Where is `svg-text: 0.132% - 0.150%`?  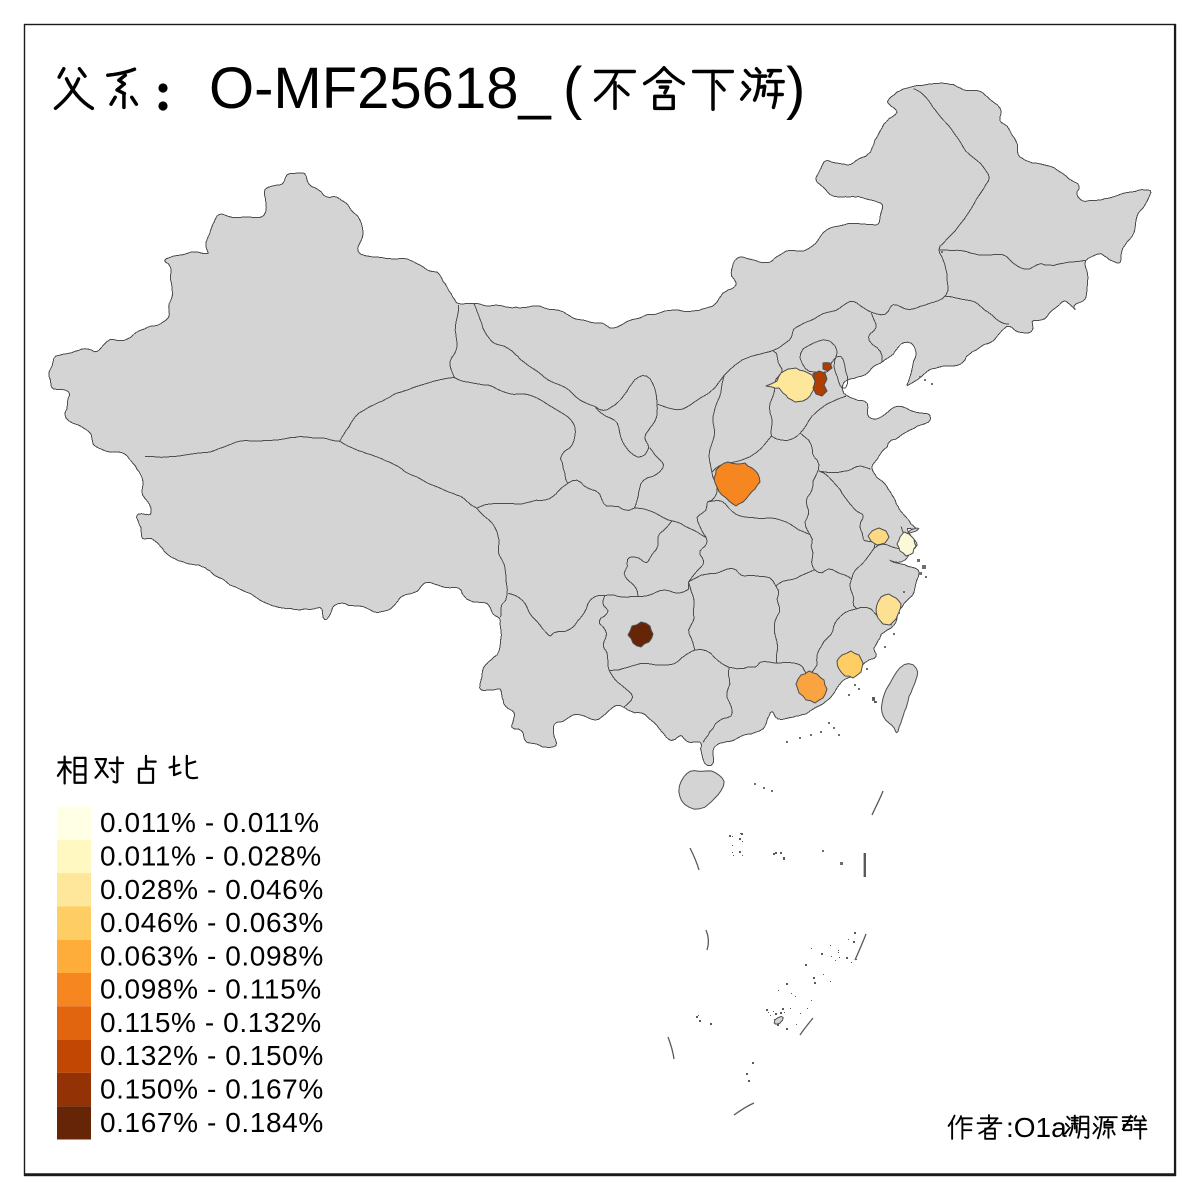 svg-text: 0.132% - 0.150% is located at coordinates (212, 1055).